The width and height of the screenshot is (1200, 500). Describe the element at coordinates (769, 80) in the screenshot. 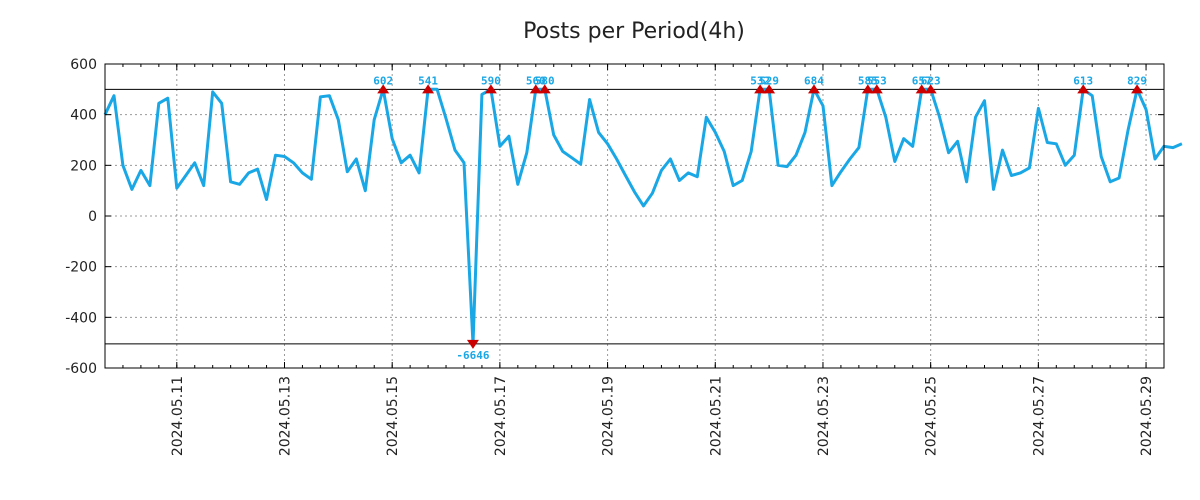

I see `clip-value-label: 529` at that location.